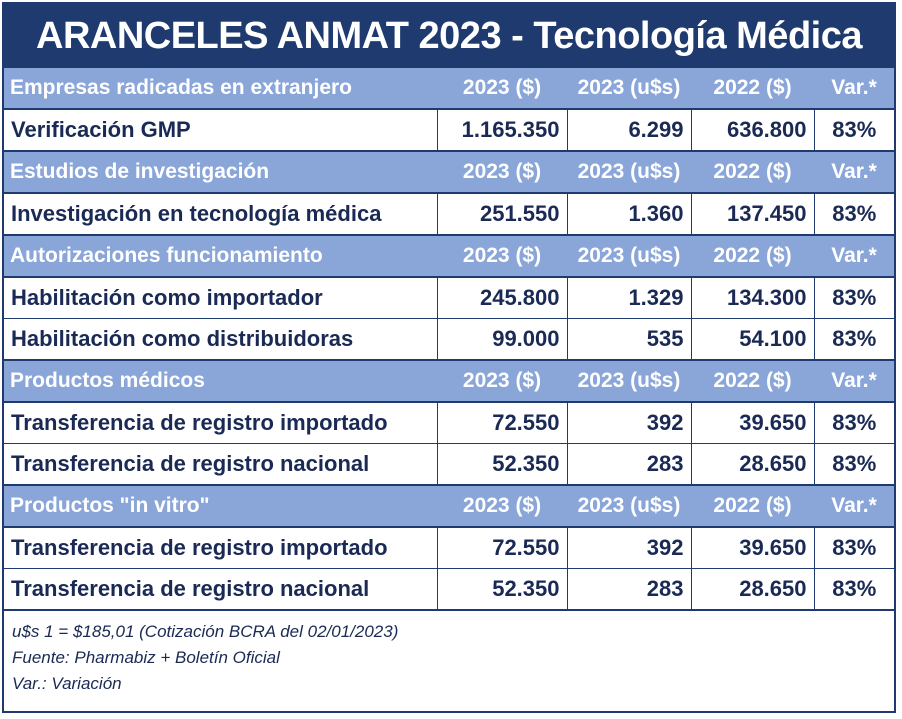 This screenshot has width=902, height=719. What do you see at coordinates (753, 214) in the screenshot?
I see `cell-ars-2022: 137.450` at bounding box center [753, 214].